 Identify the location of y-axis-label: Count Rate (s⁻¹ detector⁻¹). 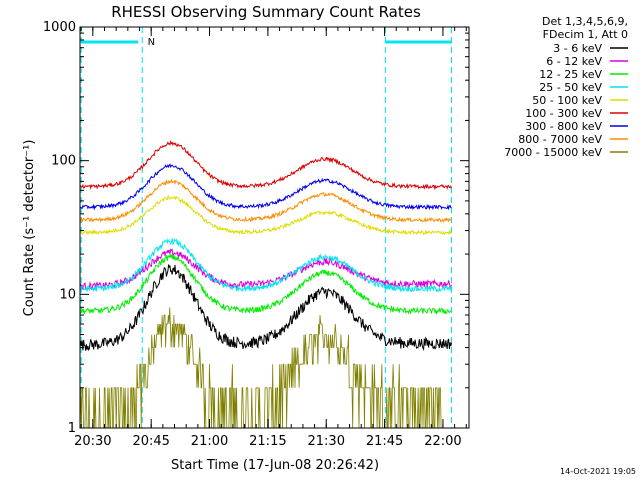
(29, 228).